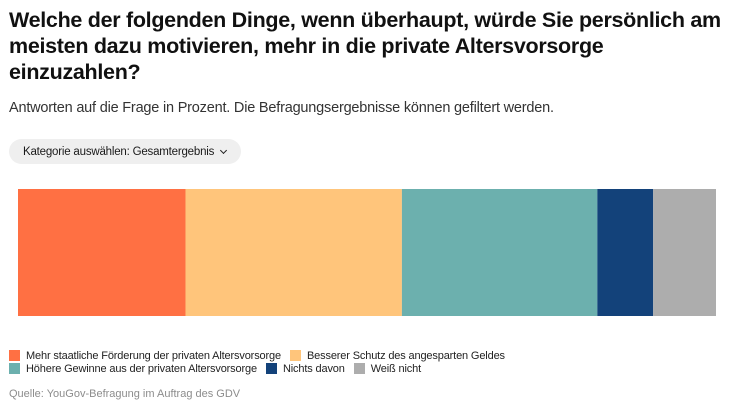  I want to click on category-filter-dropdown: Kategorie auswählen: Gesamtergebnis, so click(125, 151).